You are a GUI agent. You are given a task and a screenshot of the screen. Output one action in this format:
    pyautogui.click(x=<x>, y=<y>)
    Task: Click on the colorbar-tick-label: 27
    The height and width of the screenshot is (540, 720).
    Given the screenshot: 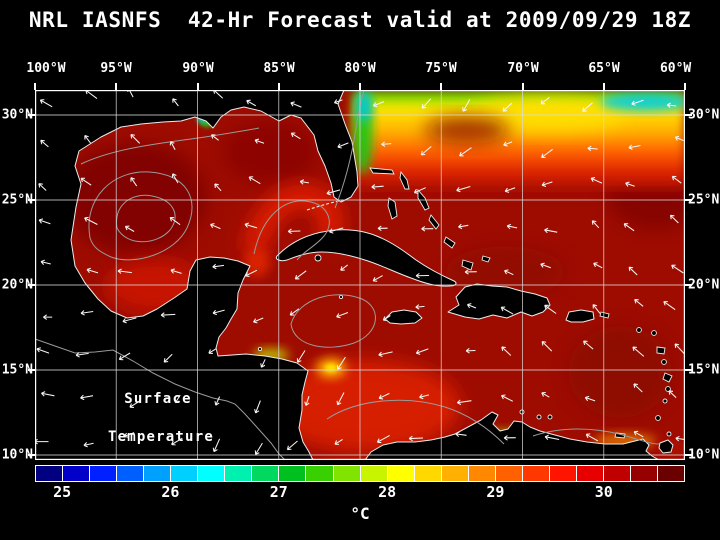 What is the action you would take?
    pyautogui.click(x=278, y=492)
    